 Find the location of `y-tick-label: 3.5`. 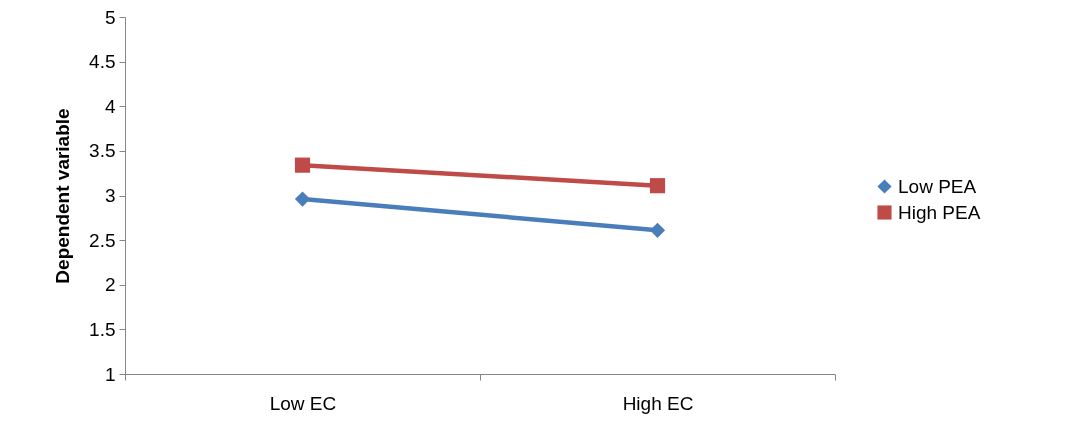

y-tick-label: 3.5 is located at coordinates (102, 151).